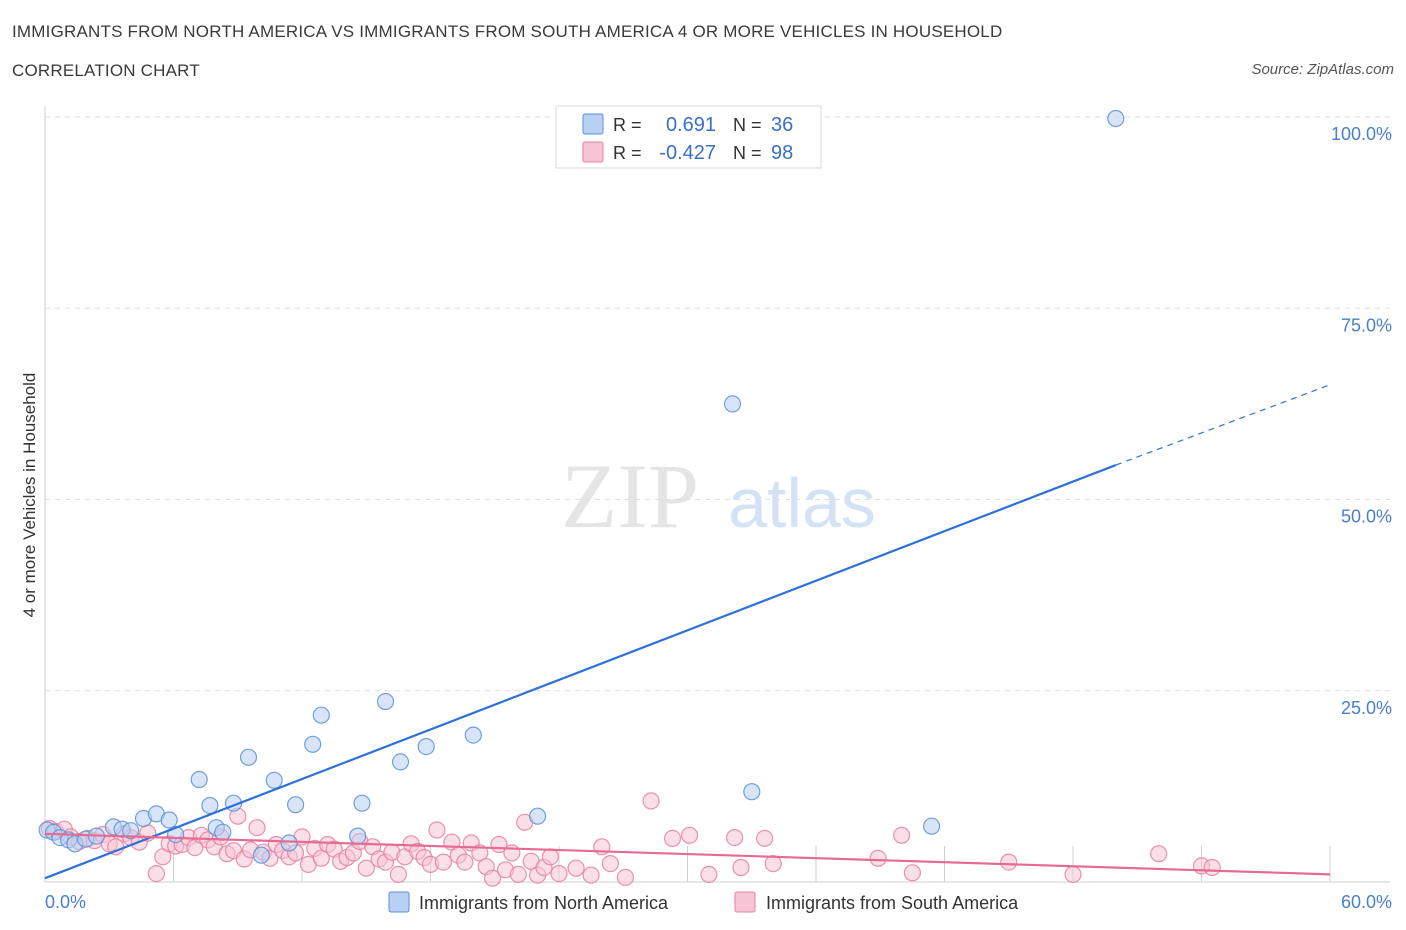 Image resolution: width=1406 pixels, height=930 pixels. What do you see at coordinates (593, 152) in the screenshot?
I see `stats-swatch-south-america` at bounding box center [593, 152].